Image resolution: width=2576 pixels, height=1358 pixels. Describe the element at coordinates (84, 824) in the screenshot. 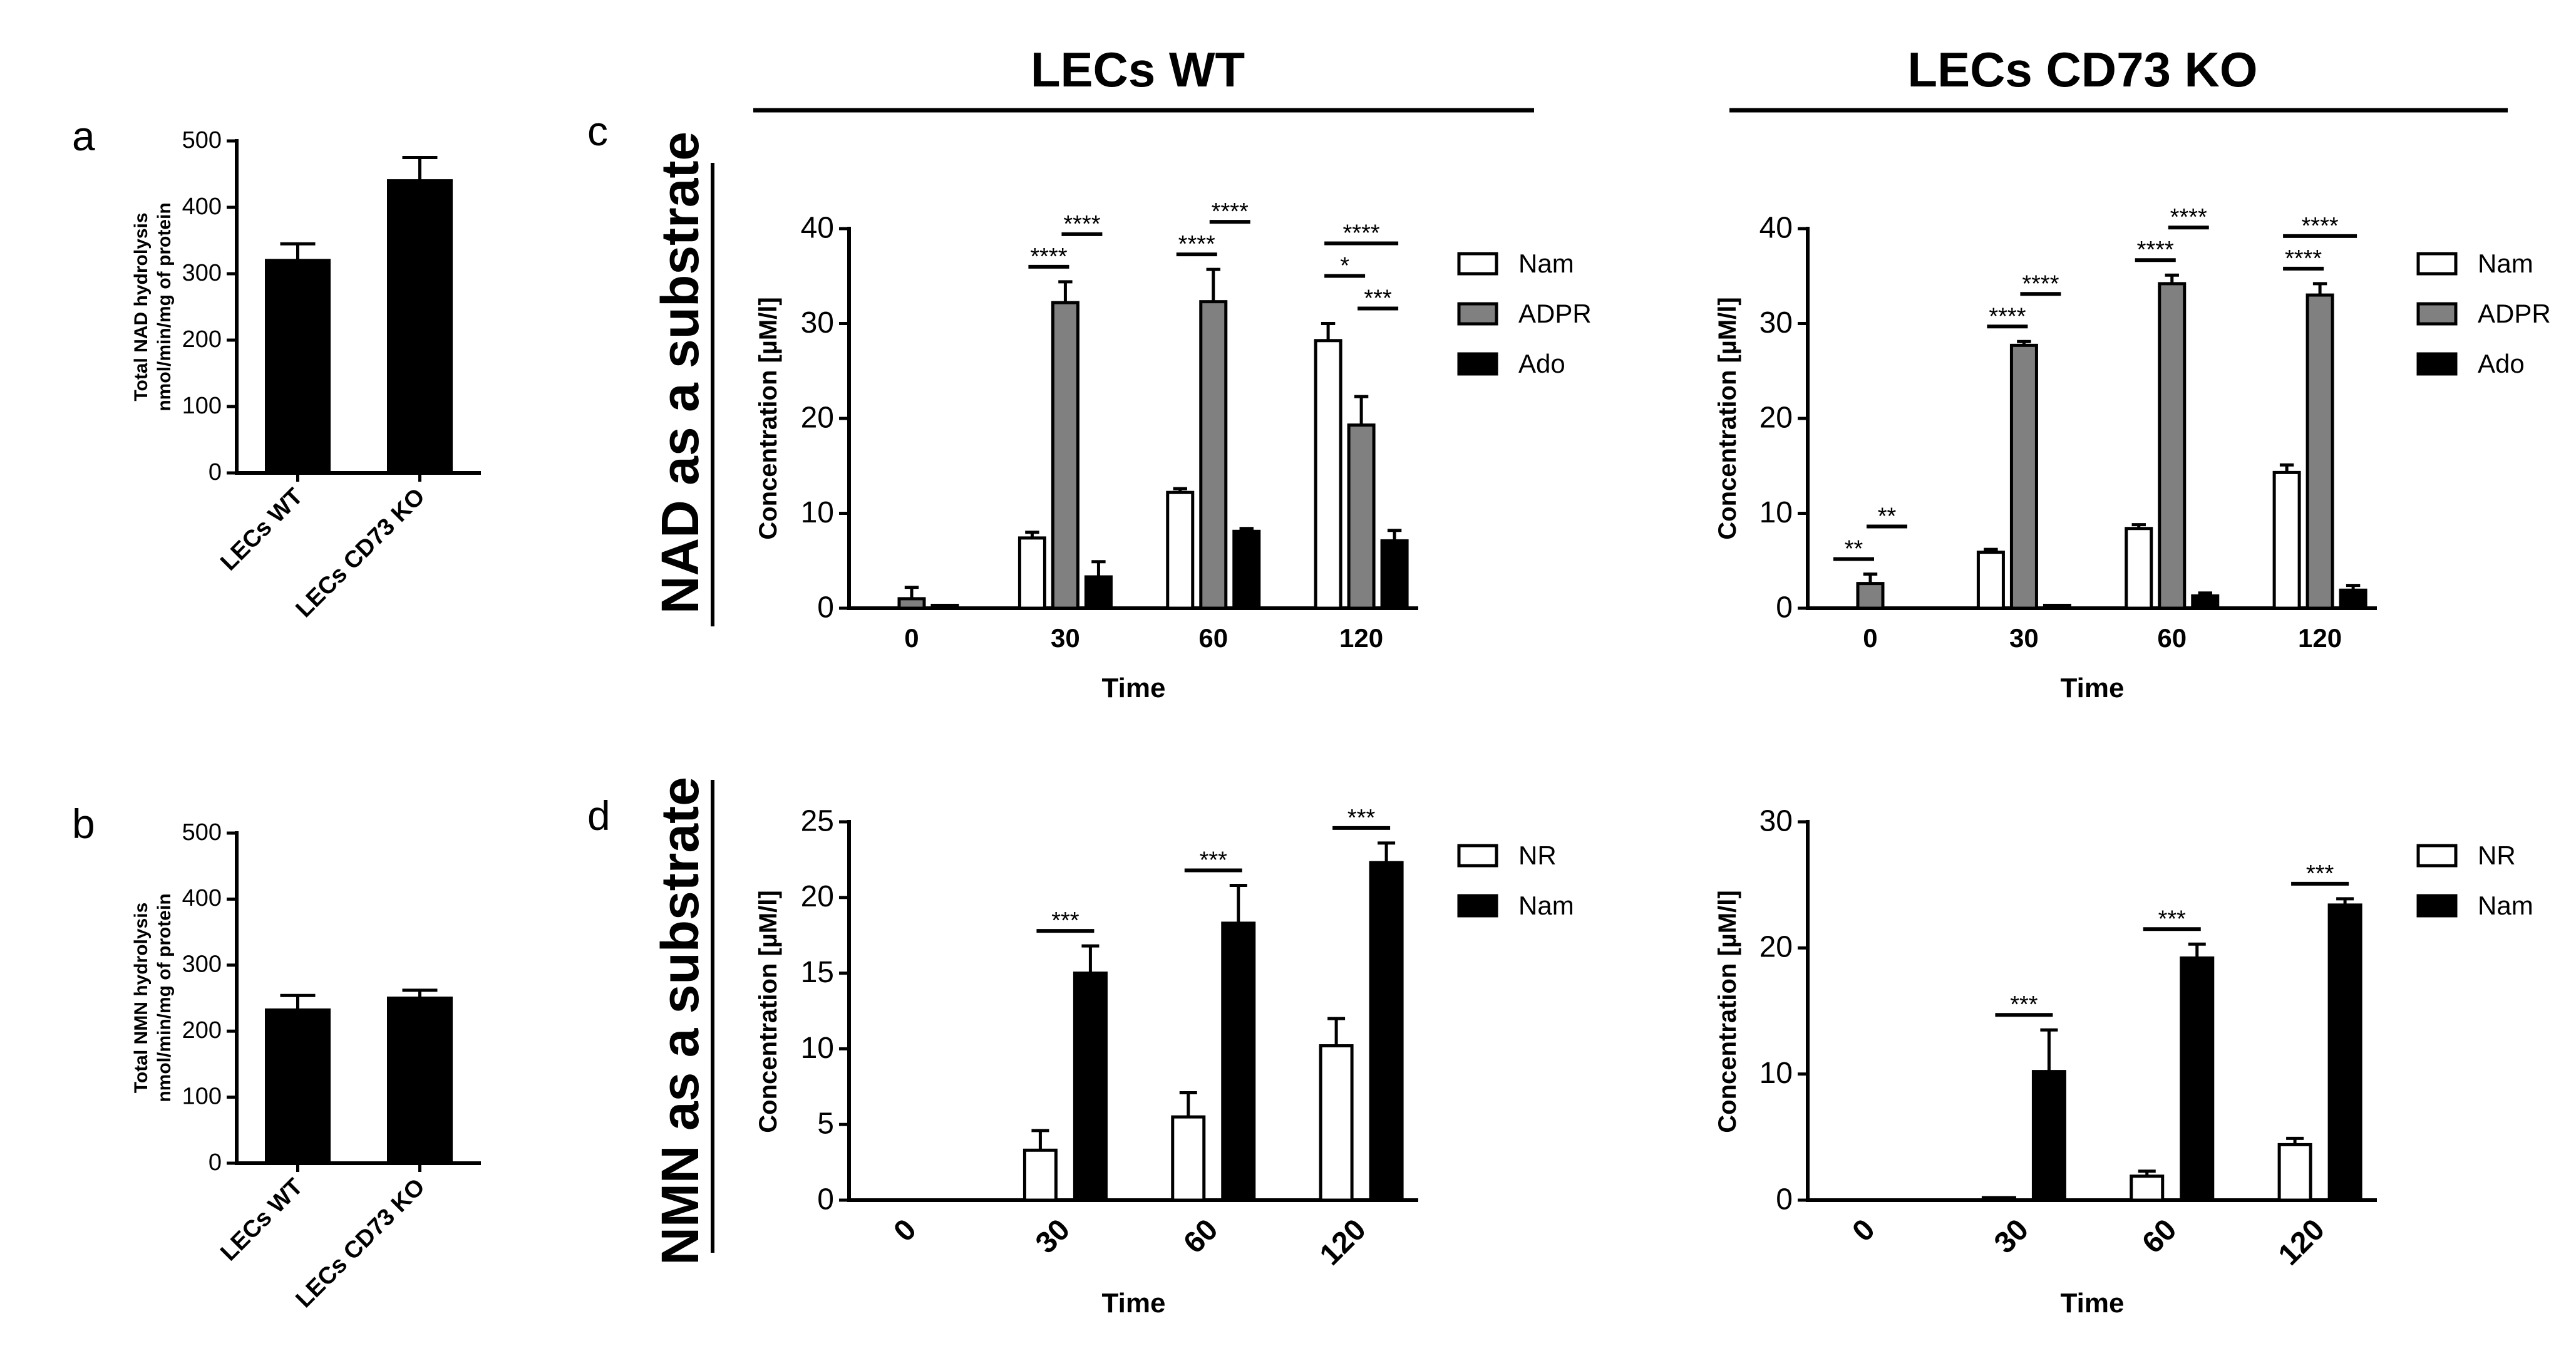

I see `panel-label: b` at that location.